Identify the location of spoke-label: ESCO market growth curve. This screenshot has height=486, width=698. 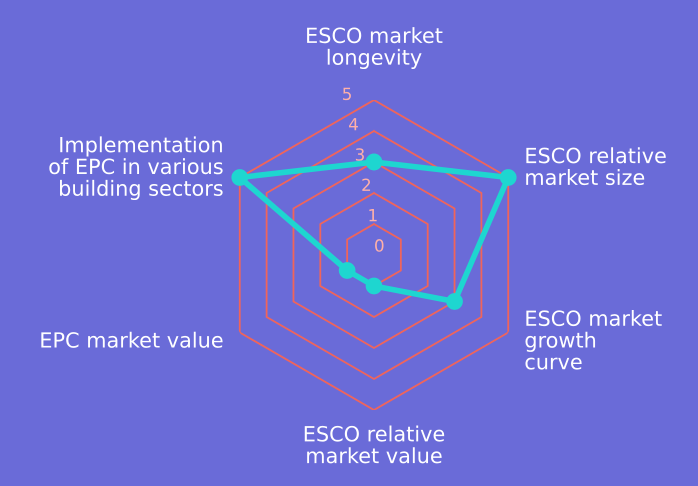
(593, 340).